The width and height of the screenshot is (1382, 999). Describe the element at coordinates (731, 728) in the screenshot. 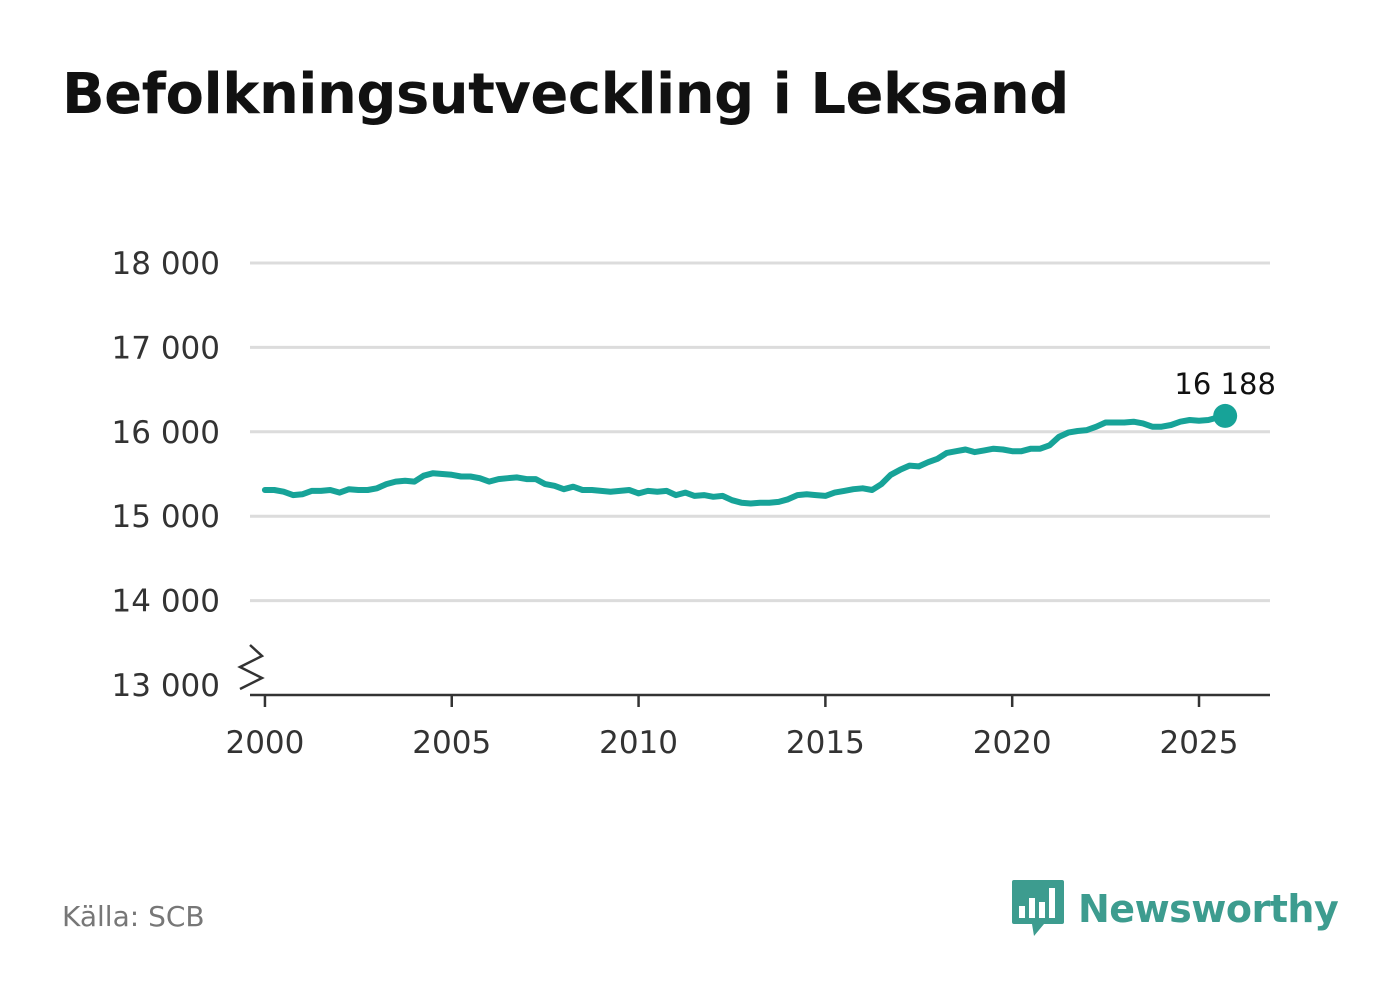

I see `x-axis-ticks: 2000 2005 2010 2015 2020 2025` at that location.